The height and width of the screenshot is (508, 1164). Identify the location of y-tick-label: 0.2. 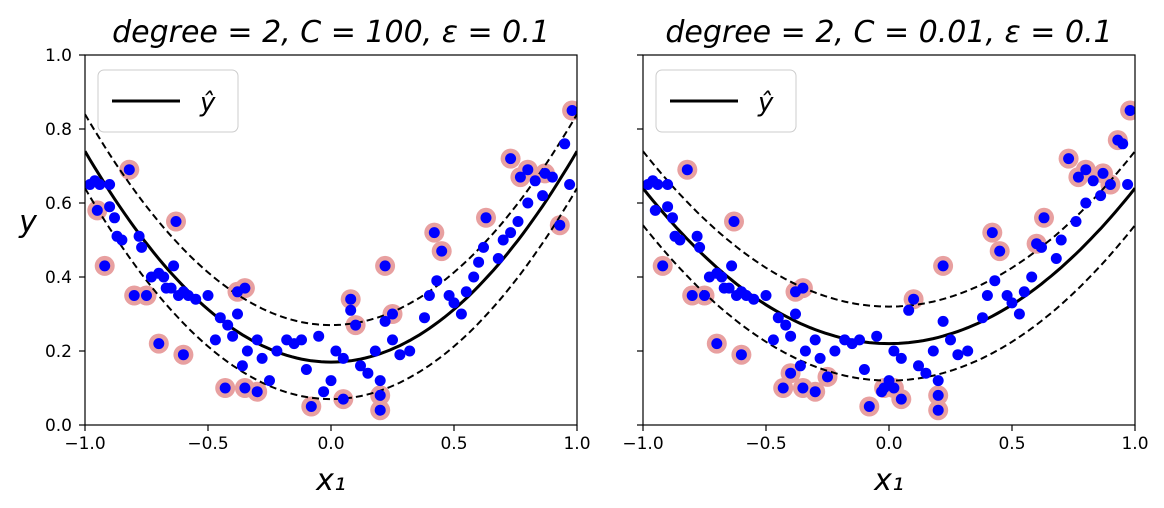
(58, 352).